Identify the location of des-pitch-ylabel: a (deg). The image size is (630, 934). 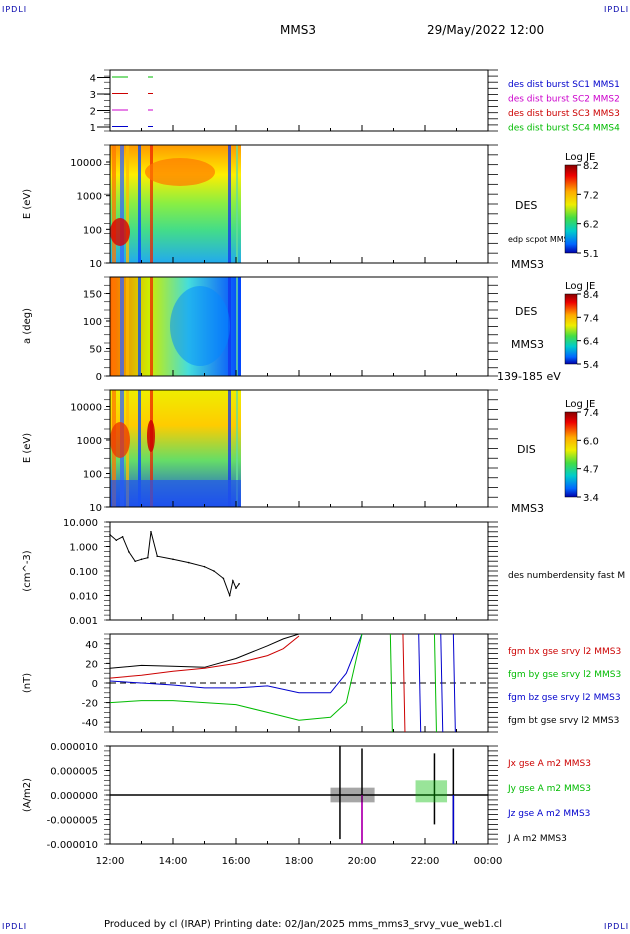
(27, 326).